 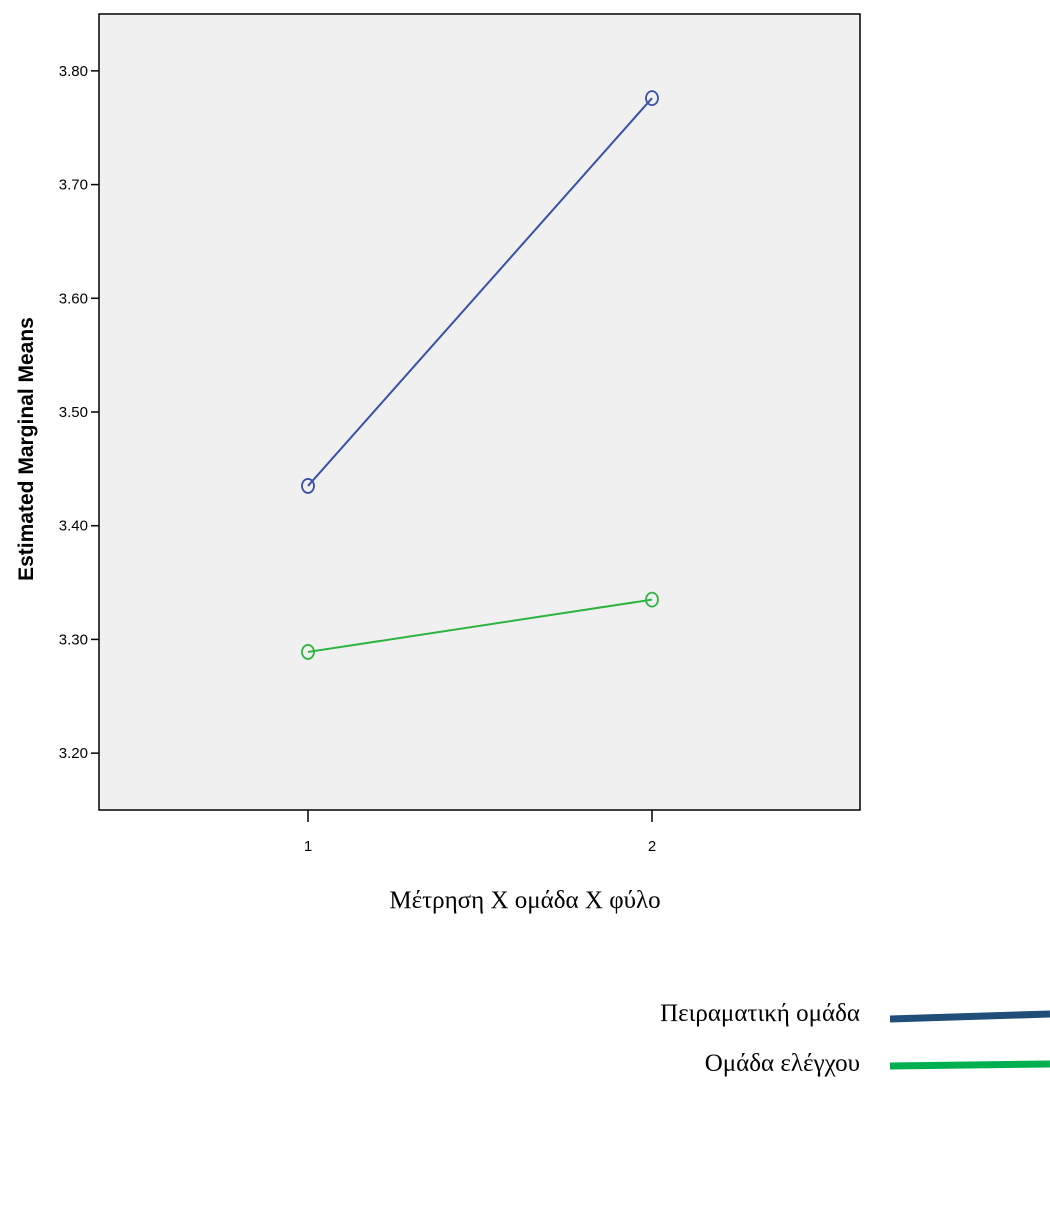 I want to click on legend-label-control: Ομάδα ελέγχου, so click(x=782, y=1063).